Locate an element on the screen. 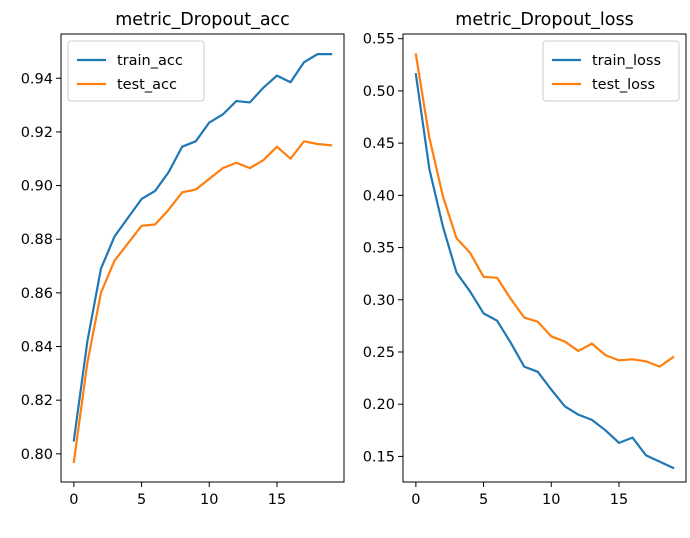 This screenshot has width=690, height=538. y-tick-label: 0.80 is located at coordinates (37, 455).